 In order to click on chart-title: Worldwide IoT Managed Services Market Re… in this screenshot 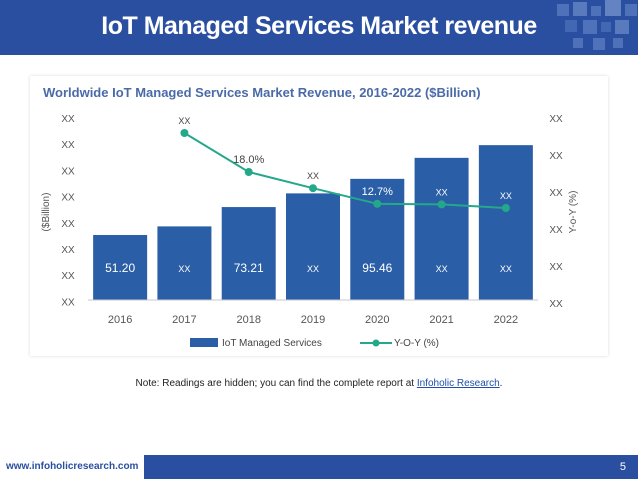, I will do `click(262, 92)`.